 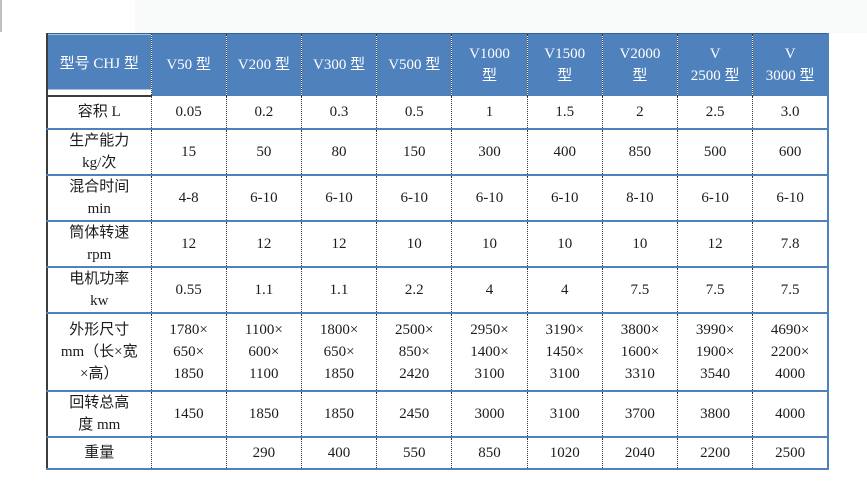 I want to click on cell: 2.2, so click(x=414, y=290).